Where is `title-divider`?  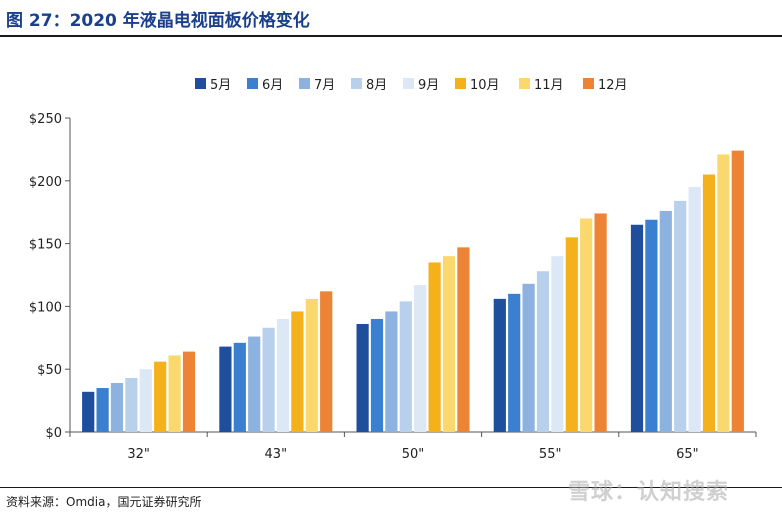 title-divider is located at coordinates (391, 36).